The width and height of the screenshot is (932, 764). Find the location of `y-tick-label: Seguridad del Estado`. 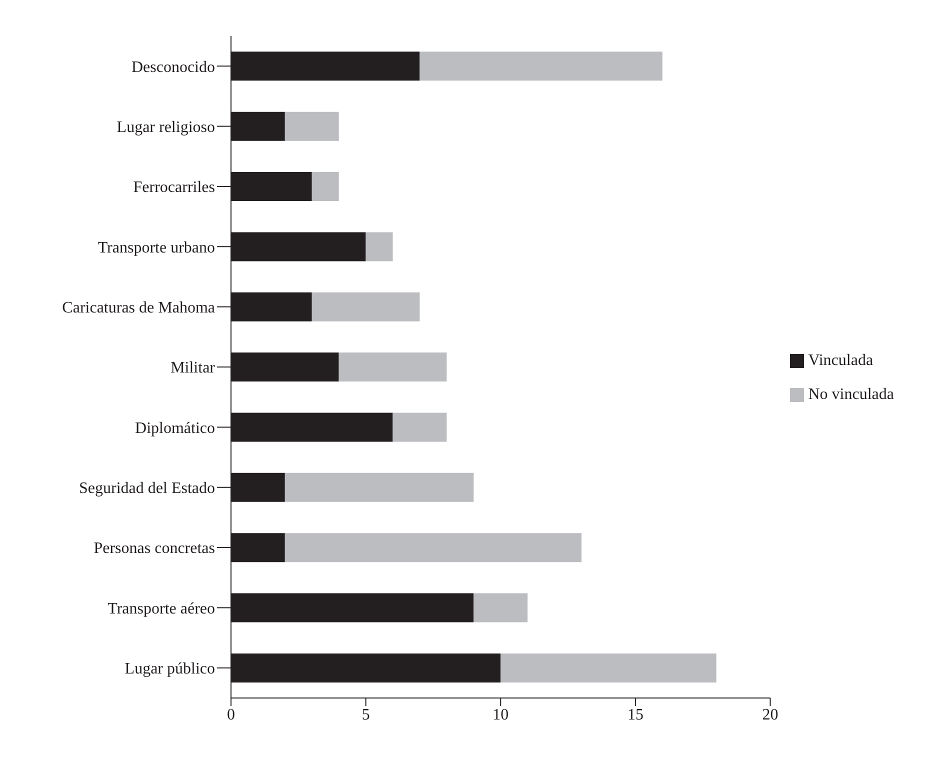

y-tick-label: Seguridad del Estado is located at coordinates (147, 489).